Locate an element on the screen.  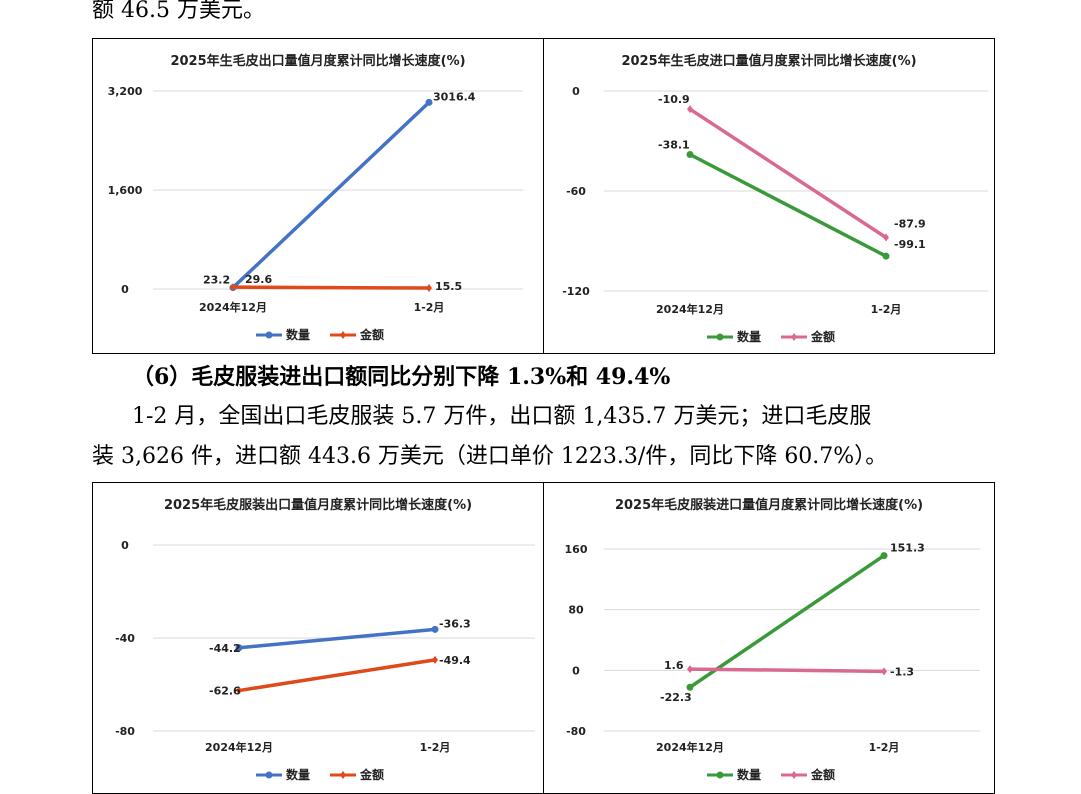
data-label: 3016.4 is located at coordinates (454, 96).